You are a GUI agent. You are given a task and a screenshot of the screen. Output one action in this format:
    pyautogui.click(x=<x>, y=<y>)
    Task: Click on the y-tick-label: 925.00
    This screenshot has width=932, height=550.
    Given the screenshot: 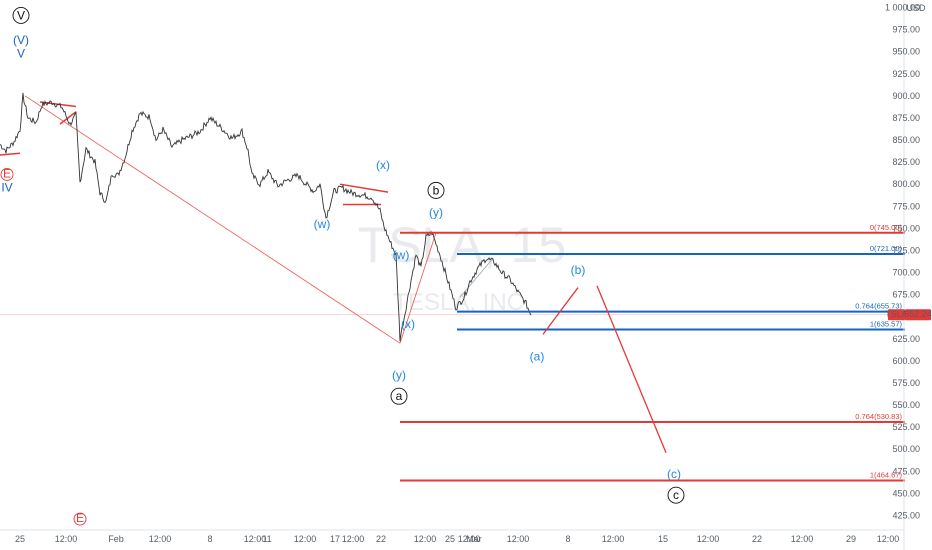 What is the action you would take?
    pyautogui.click(x=906, y=74)
    